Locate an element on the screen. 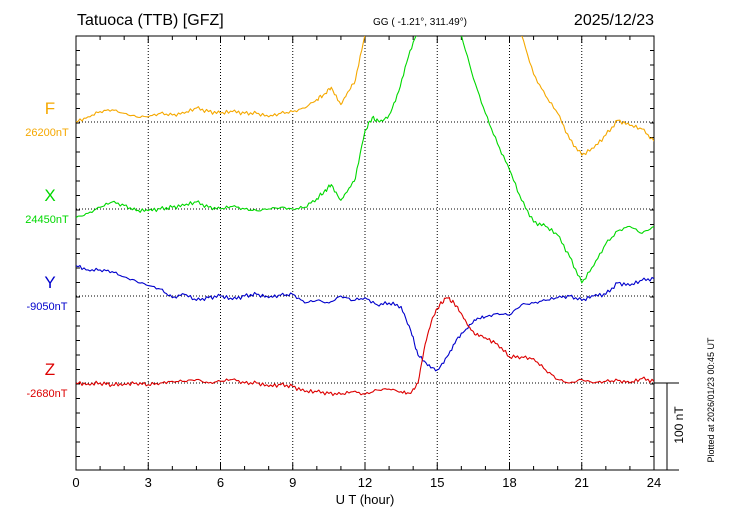 Image resolution: width=730 pixels, height=520 pixels. station-title: Tatuoca (TTB) [GFZ] is located at coordinates (150, 20).